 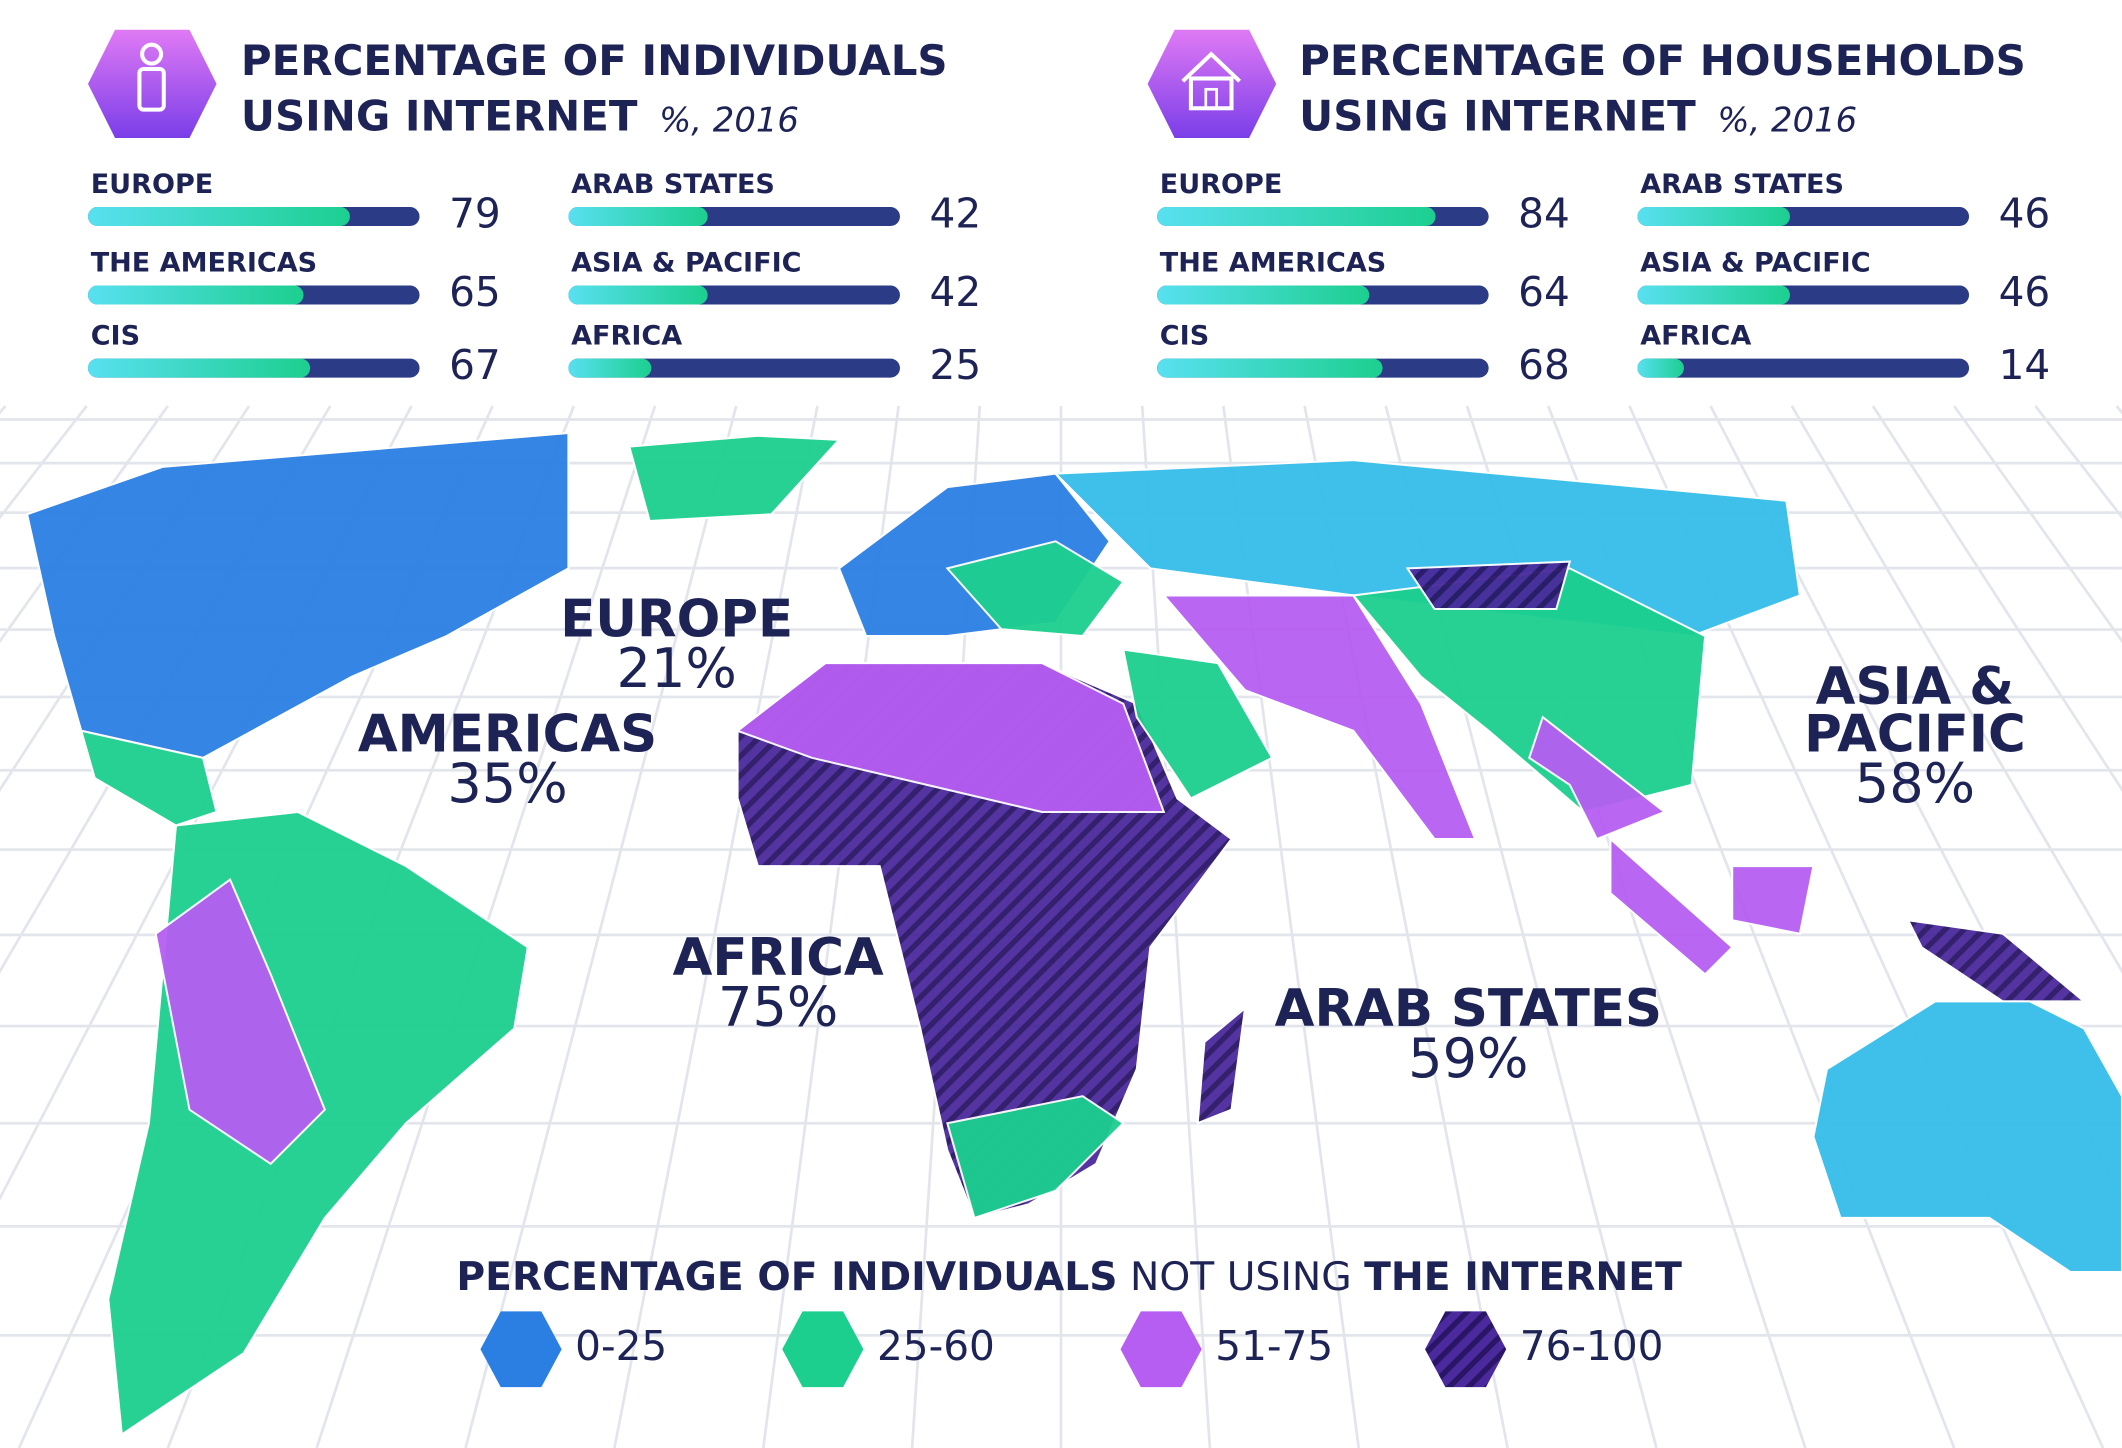 What do you see at coordinates (1523, 1276) in the screenshot?
I see `legend-title-part: THE INTERNET` at bounding box center [1523, 1276].